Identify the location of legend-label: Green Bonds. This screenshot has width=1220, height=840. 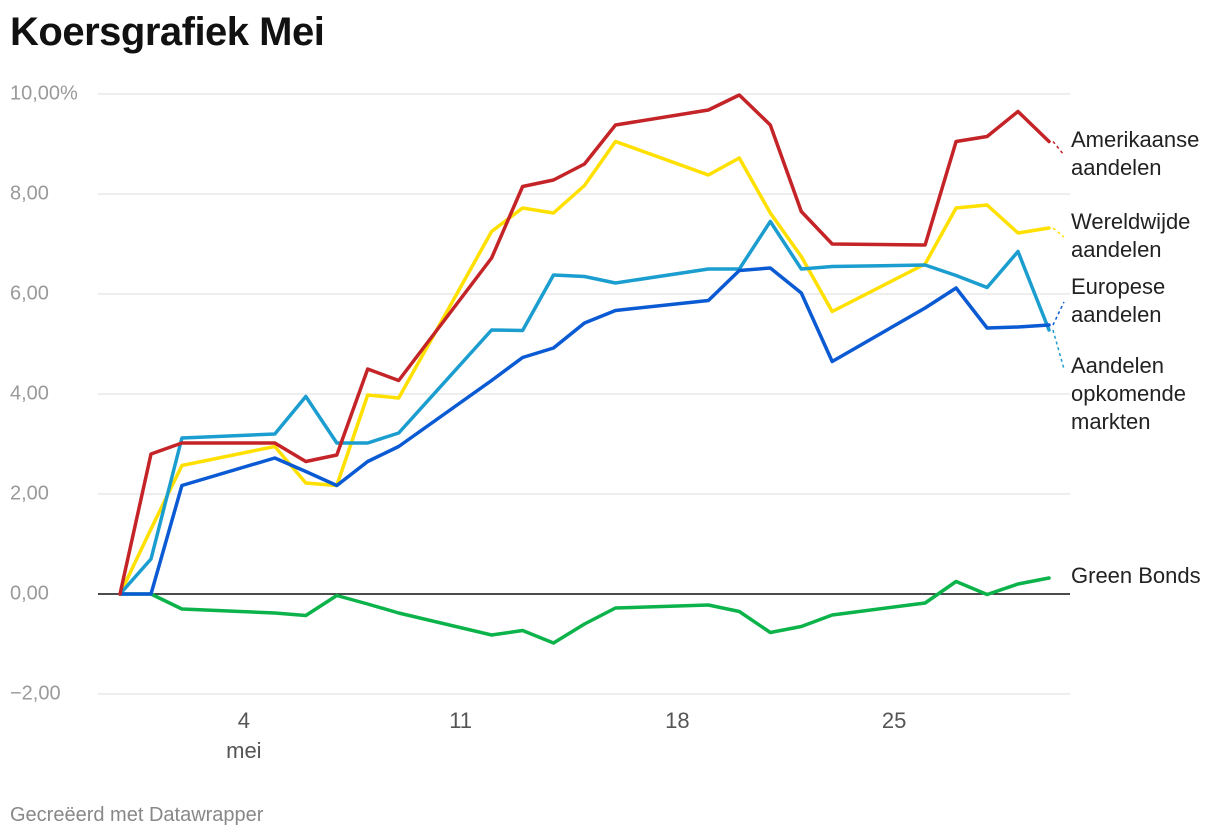
(1136, 575).